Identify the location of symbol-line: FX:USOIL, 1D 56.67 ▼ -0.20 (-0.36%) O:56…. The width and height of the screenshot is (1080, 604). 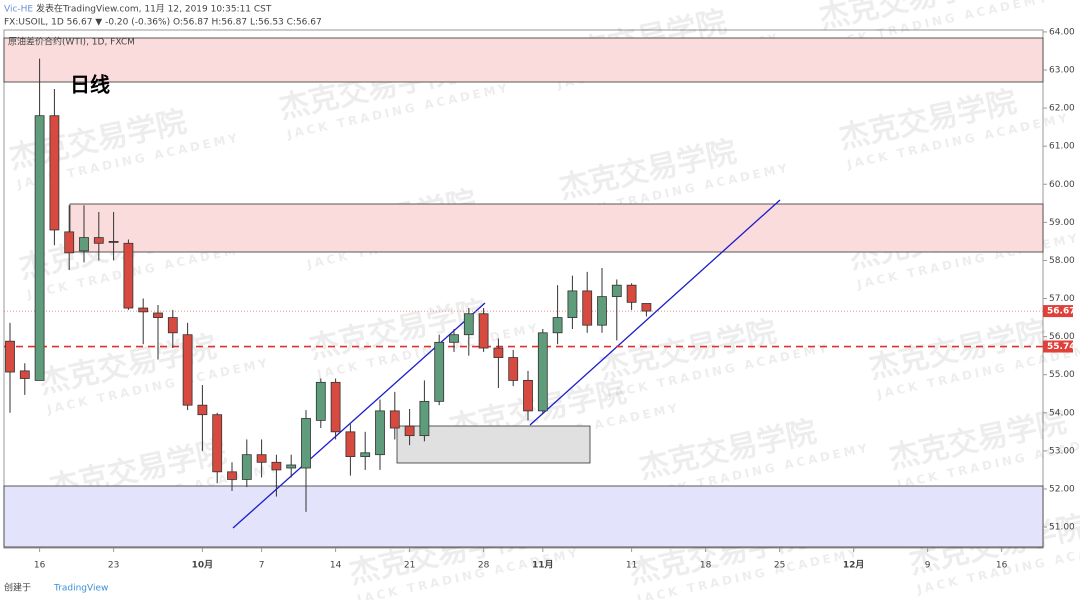
(163, 23).